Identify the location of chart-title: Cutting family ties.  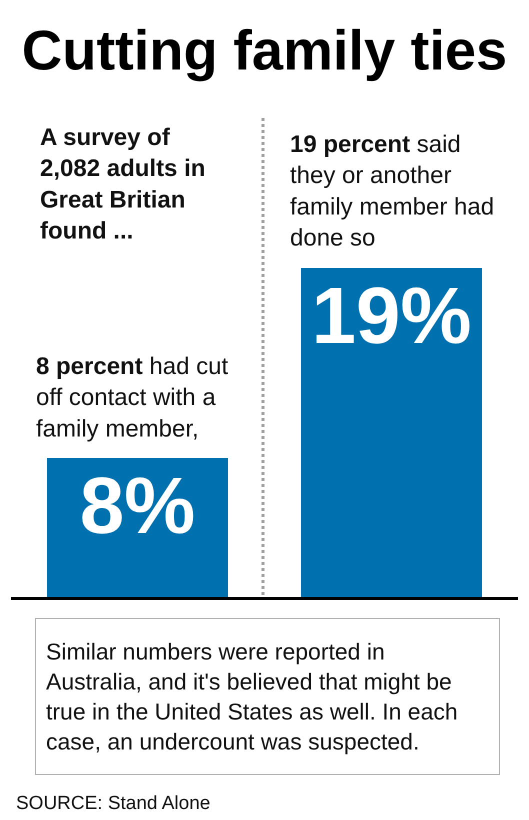
(265, 50).